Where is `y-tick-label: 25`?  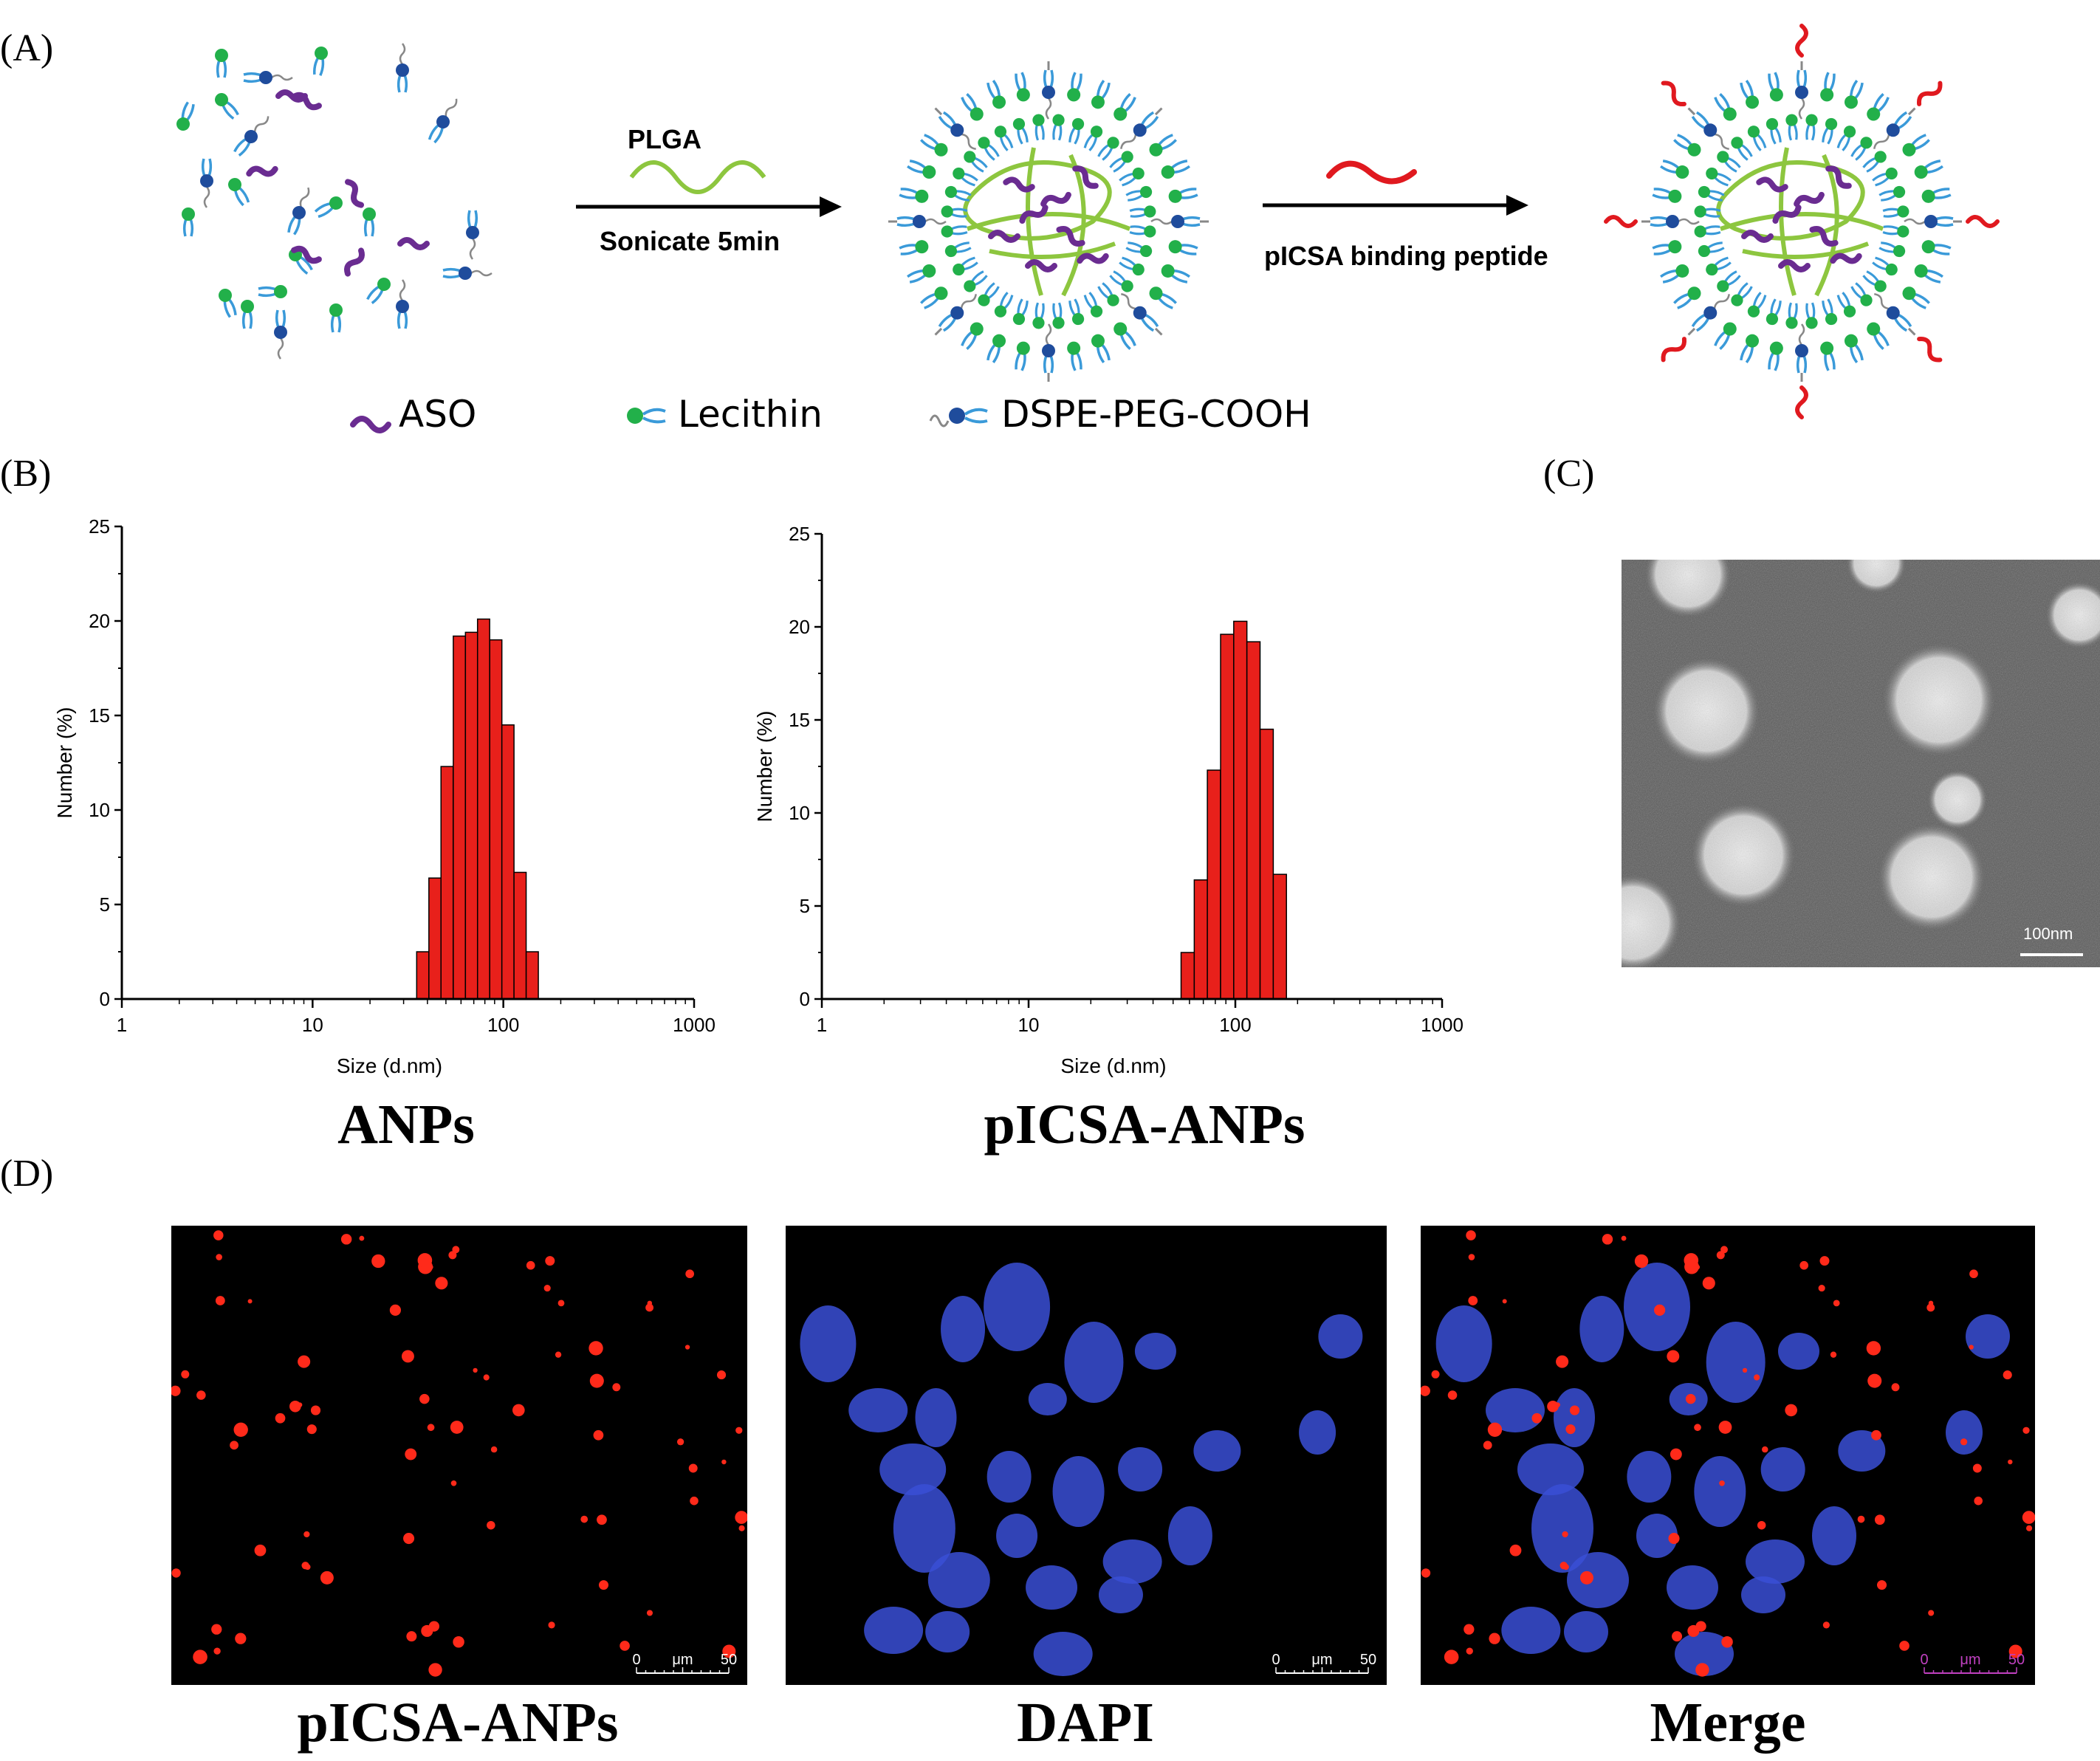 y-tick-label: 25 is located at coordinates (799, 534).